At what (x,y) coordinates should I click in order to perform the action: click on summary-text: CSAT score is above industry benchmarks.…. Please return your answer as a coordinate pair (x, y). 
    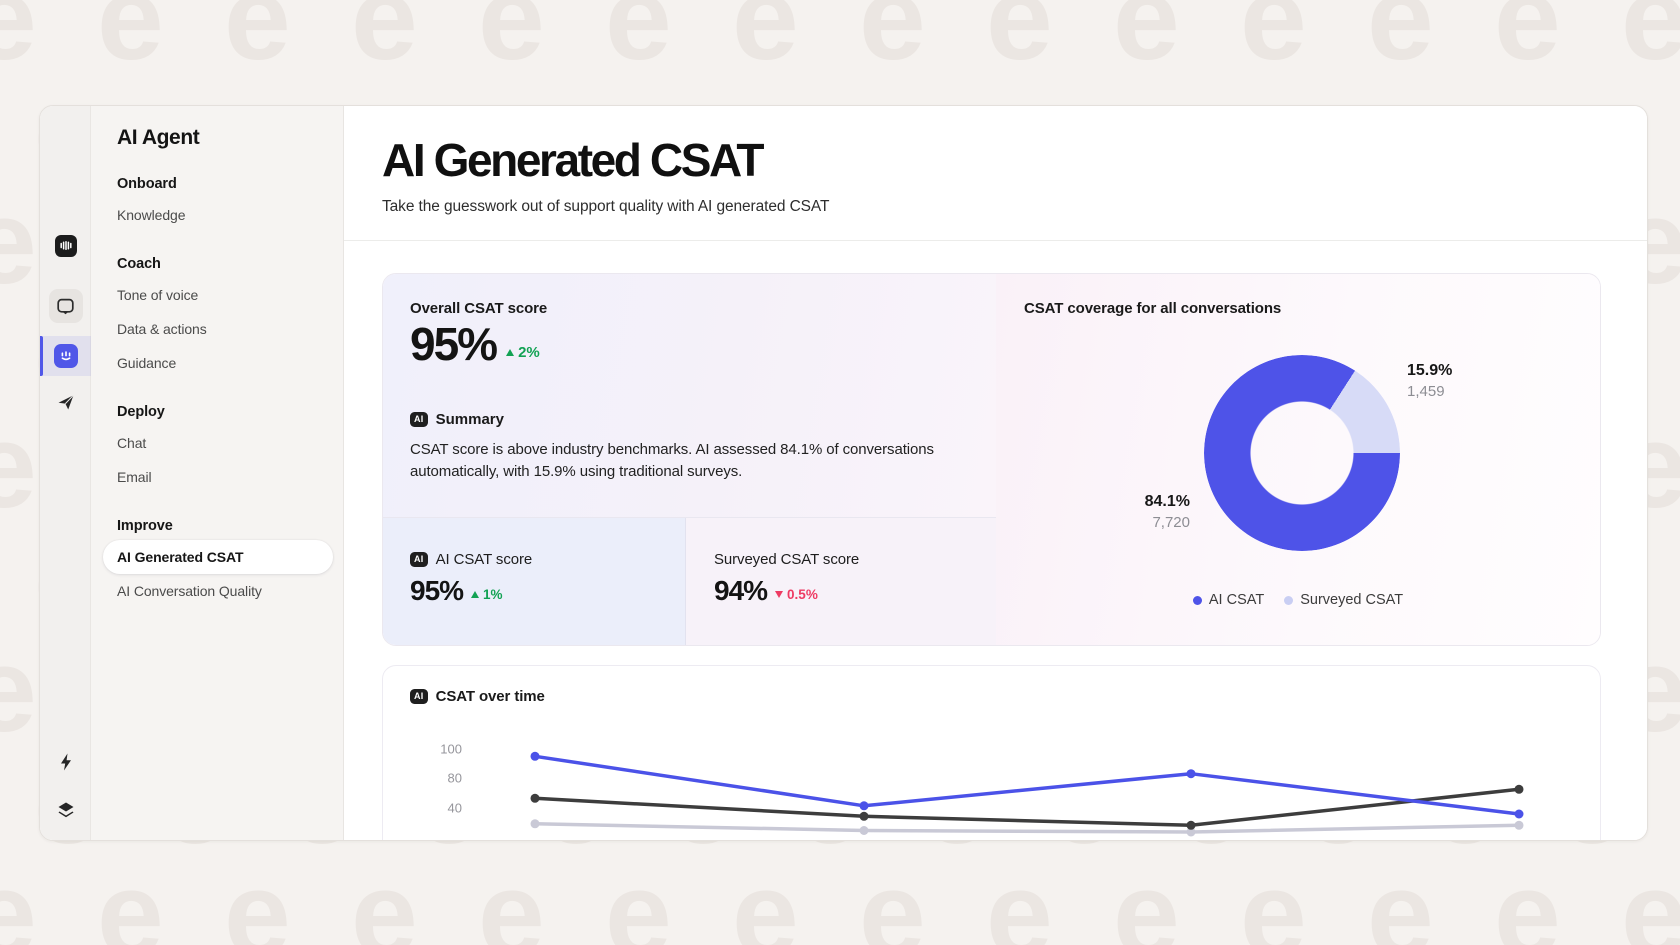
    Looking at the image, I should click on (672, 460).